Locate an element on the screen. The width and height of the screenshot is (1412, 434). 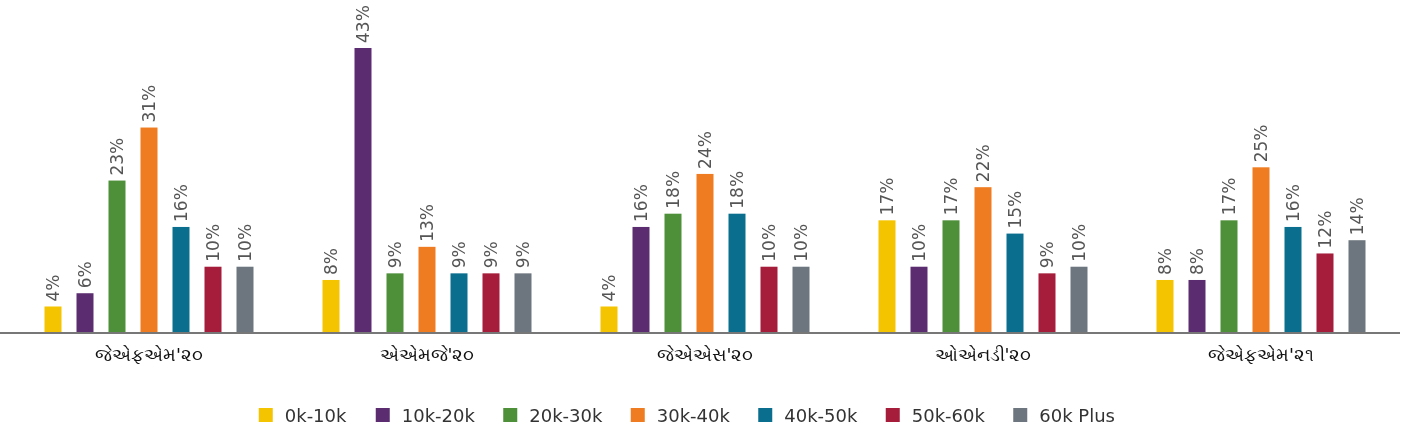
data-label: 14% is located at coordinates (1357, 216).